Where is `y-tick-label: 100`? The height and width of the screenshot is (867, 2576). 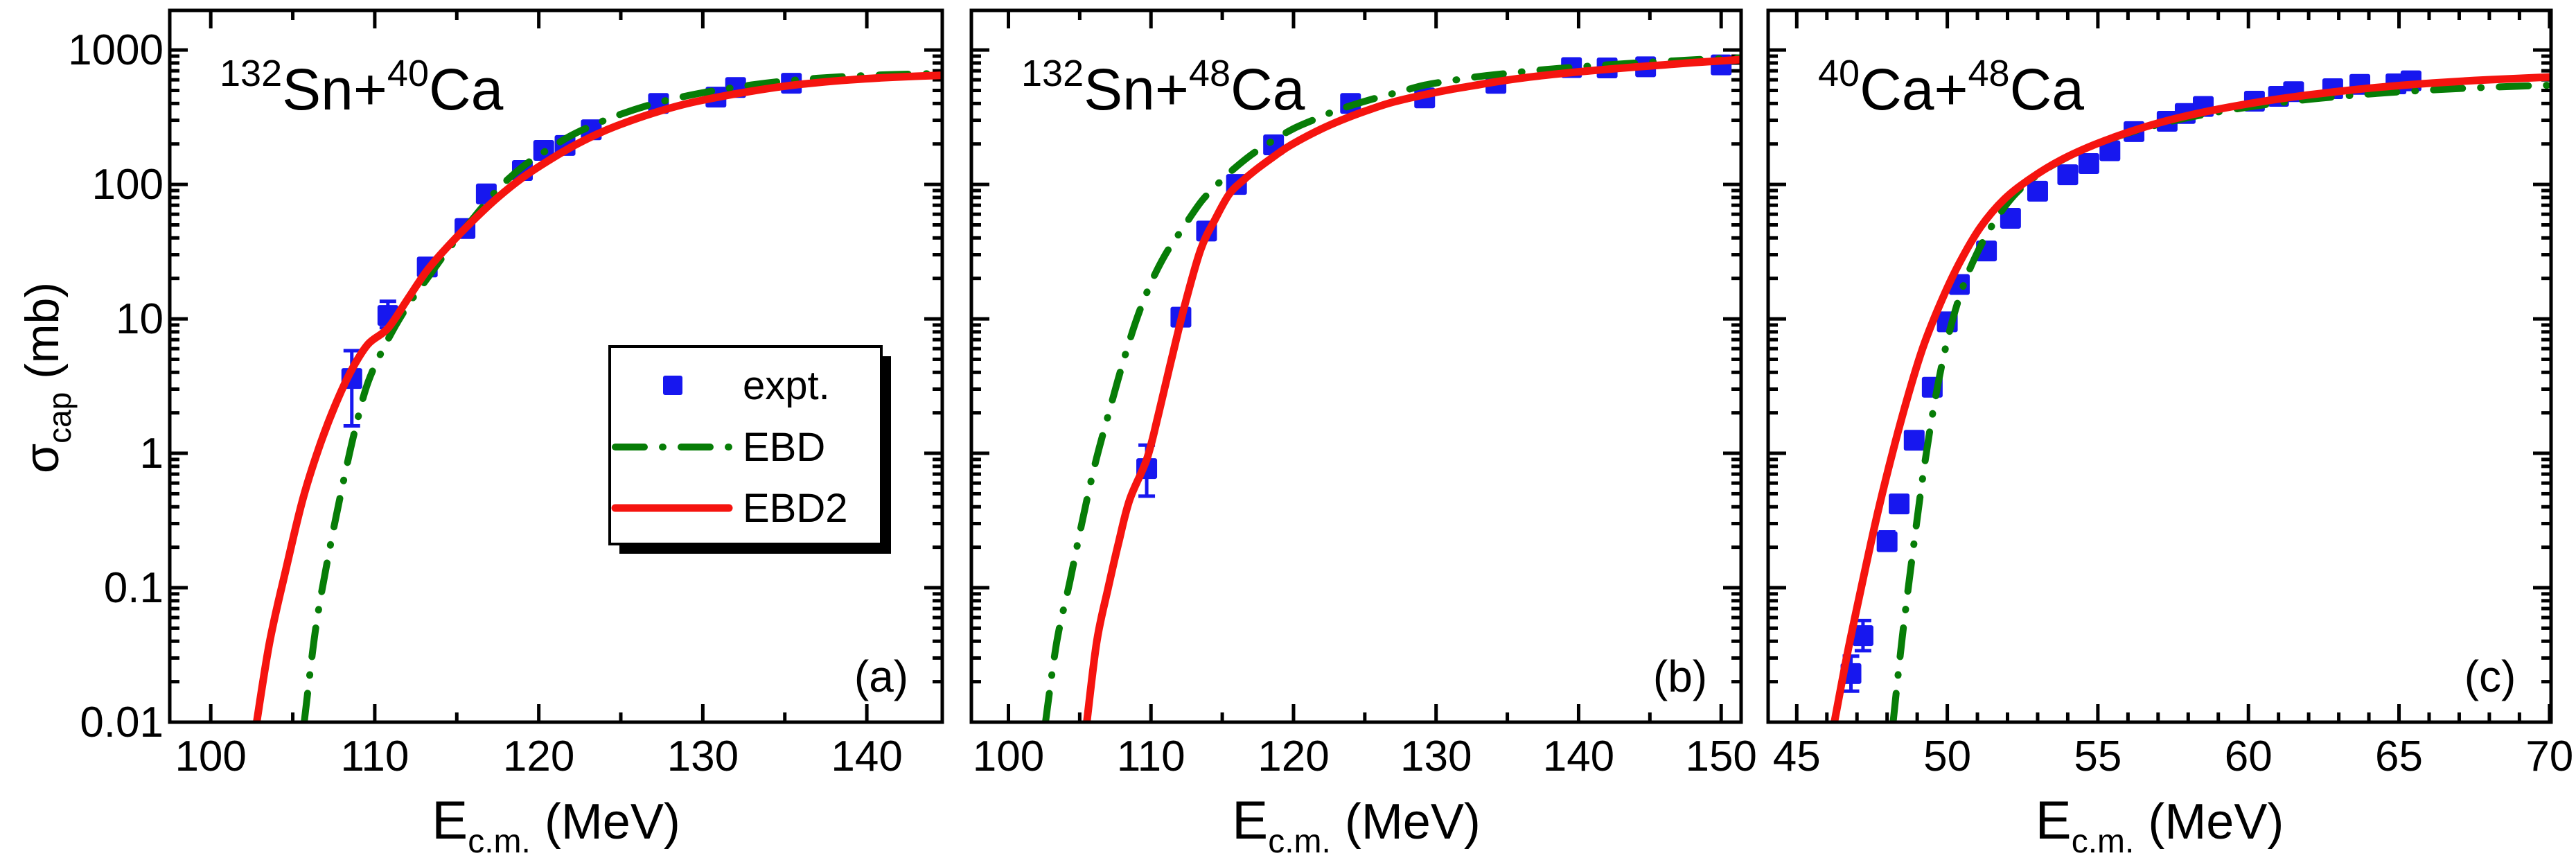
y-tick-label: 100 is located at coordinates (128, 185).